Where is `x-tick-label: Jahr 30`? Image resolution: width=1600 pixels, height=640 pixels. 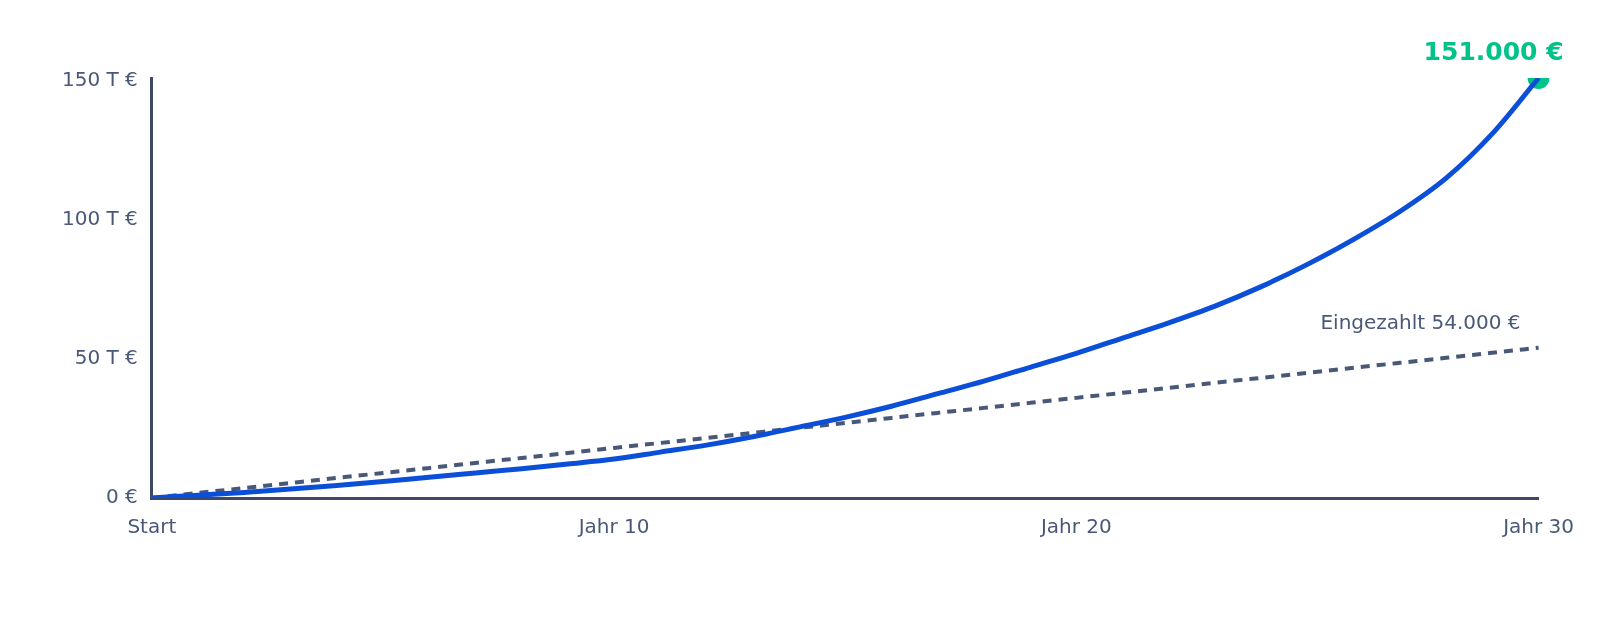
x-tick-label: Jahr 30 is located at coordinates (1537, 526).